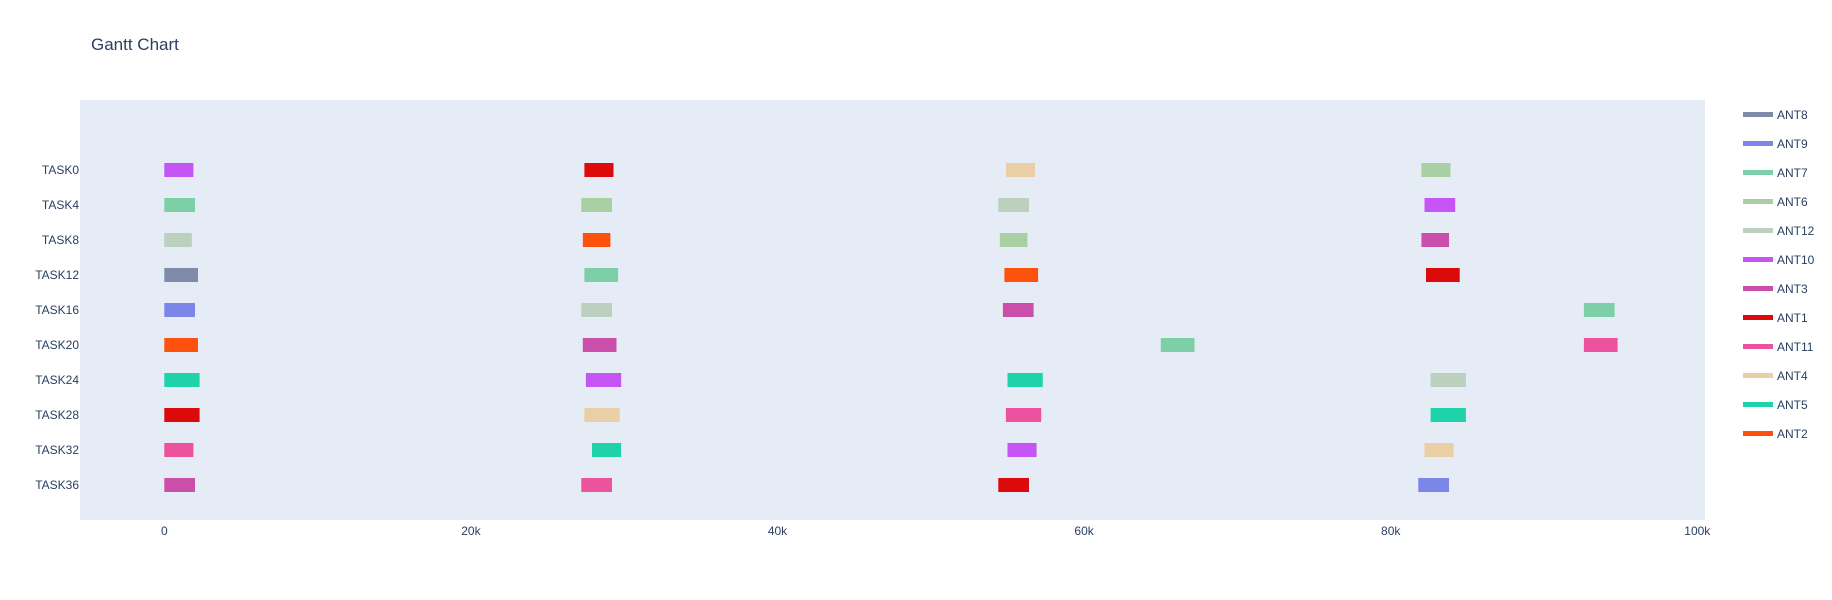 Image resolution: width=1832 pixels, height=600 pixels. I want to click on y-tick-label: TASK24, so click(57, 380).